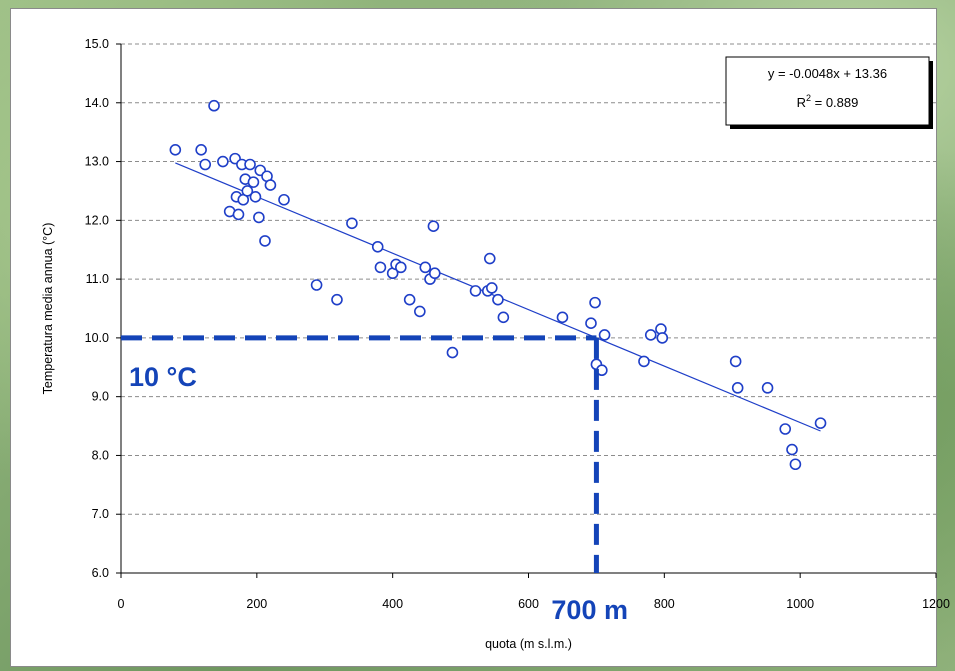 This screenshot has width=955, height=671. I want to click on x-tick-label: 400, so click(392, 604).